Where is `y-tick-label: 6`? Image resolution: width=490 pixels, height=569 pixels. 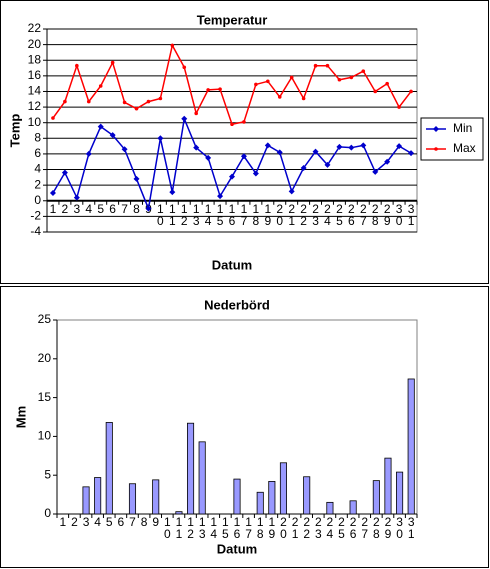 y-tick-label: 6 is located at coordinates (37, 153).